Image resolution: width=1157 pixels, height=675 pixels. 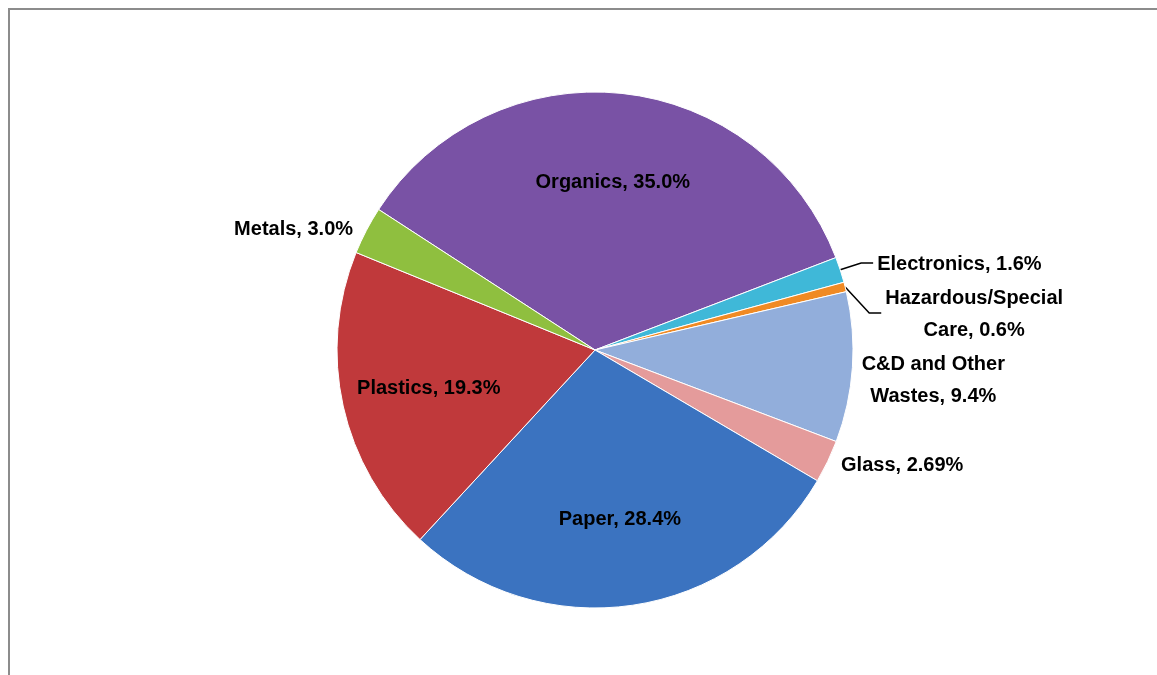 I want to click on slice-label: Electronics, 1.6%, so click(x=959, y=262).